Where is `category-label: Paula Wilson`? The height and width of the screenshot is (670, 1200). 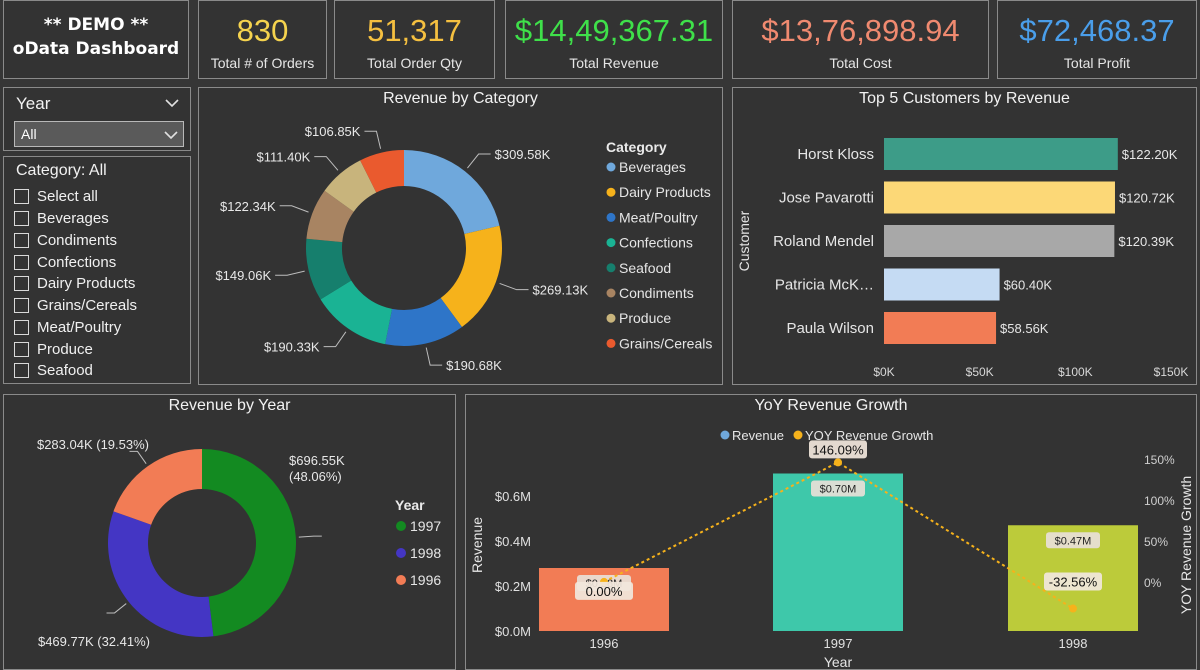
category-label: Paula Wilson is located at coordinates (830, 328).